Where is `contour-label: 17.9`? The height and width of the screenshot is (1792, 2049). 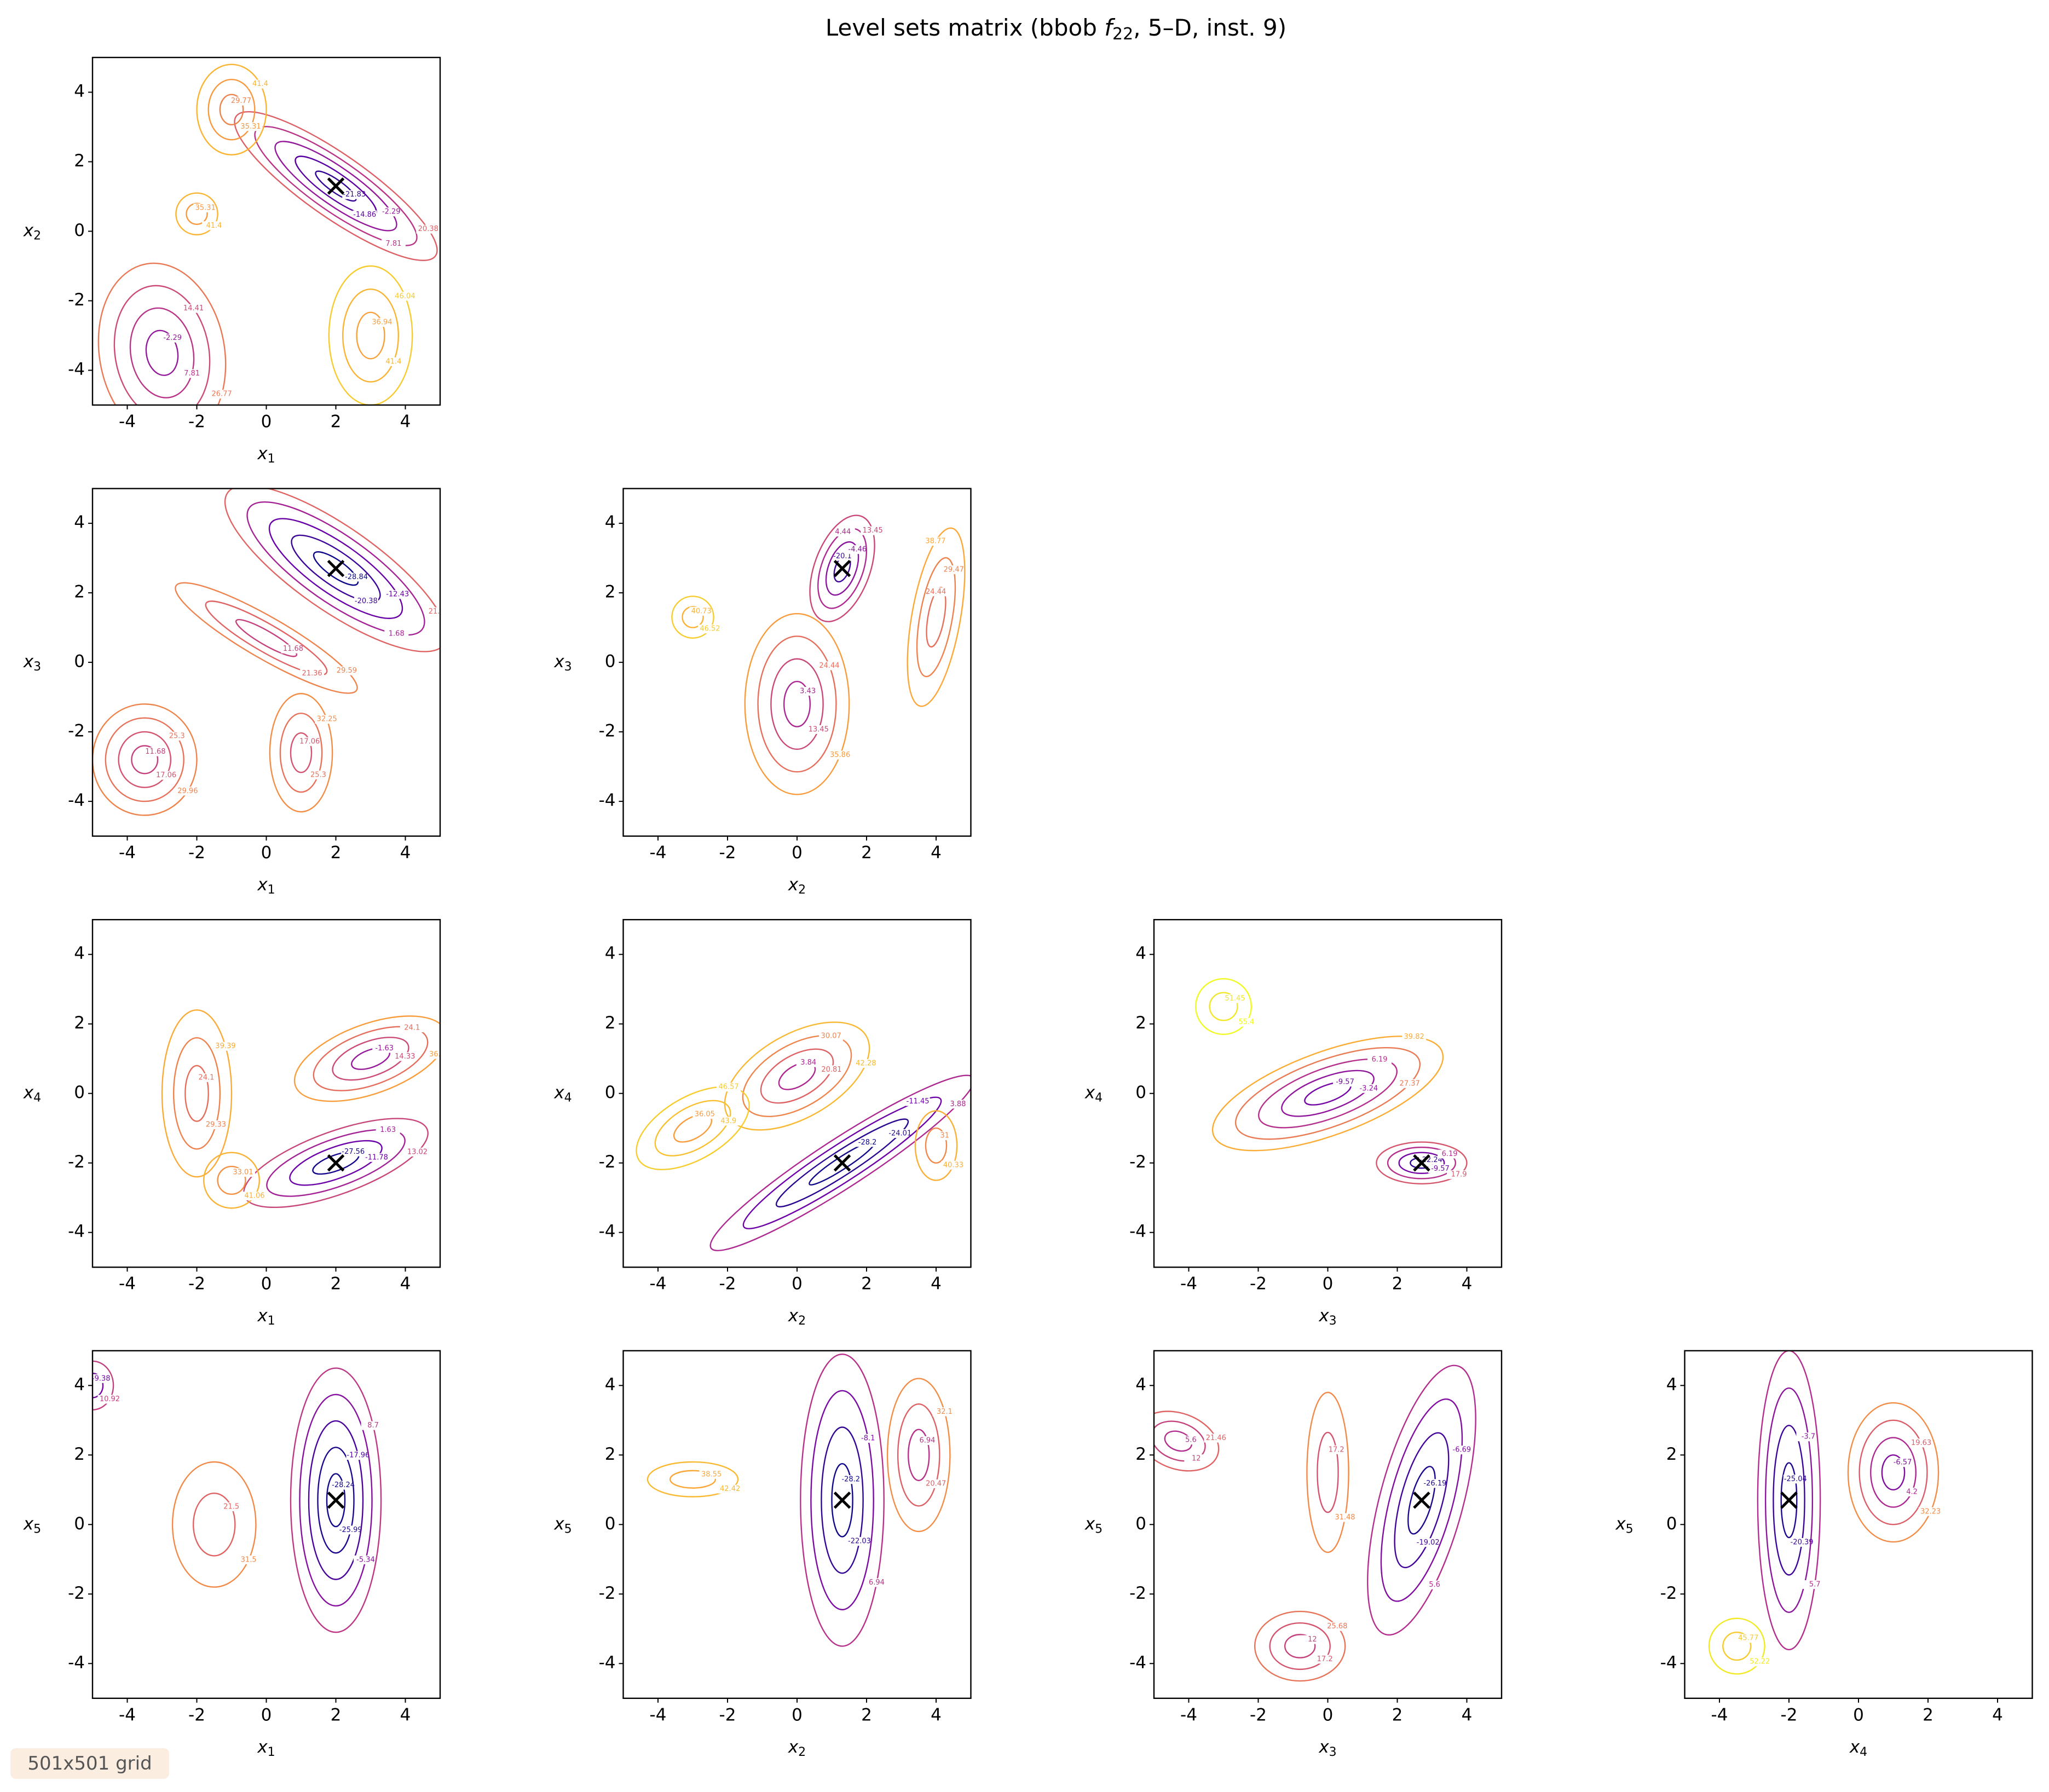 contour-label: 17.9 is located at coordinates (1459, 1175).